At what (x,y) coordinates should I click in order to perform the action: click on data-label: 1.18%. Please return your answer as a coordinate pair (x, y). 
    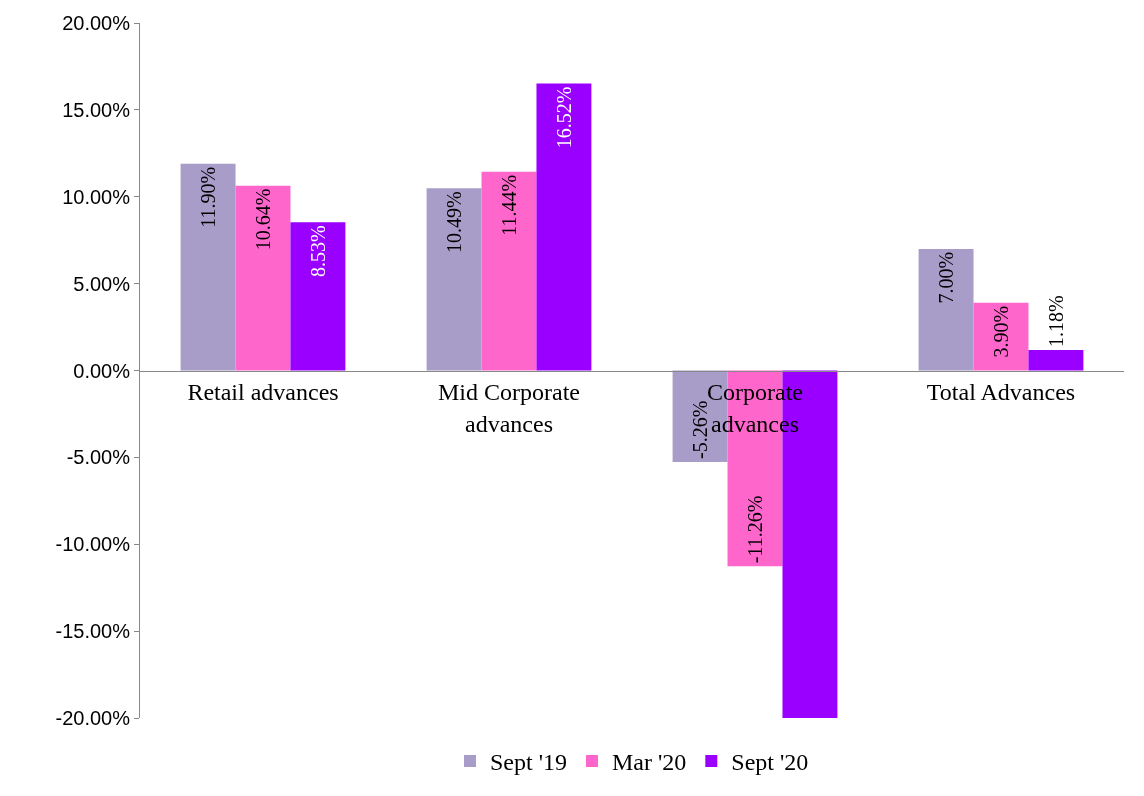
    Looking at the image, I should click on (1055, 321).